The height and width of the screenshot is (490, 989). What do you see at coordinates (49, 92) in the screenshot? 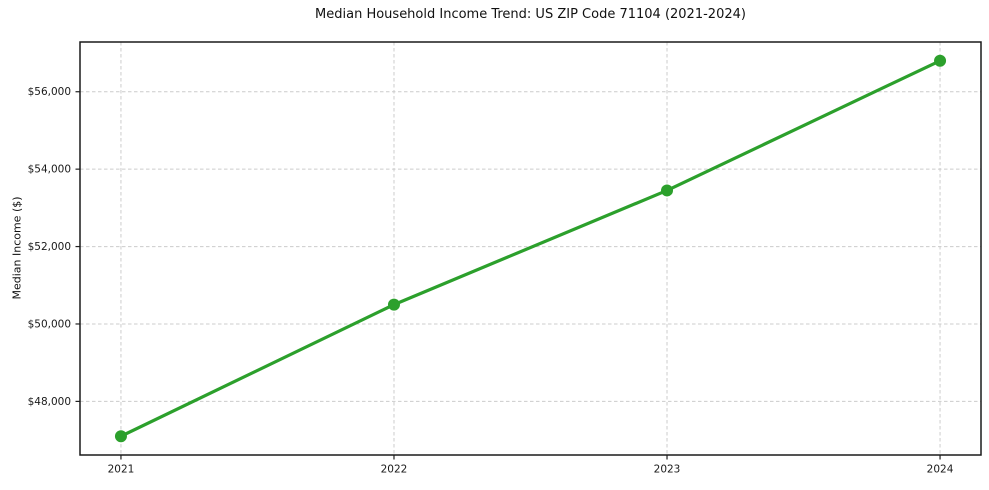
I see `y-tick-label: $56,000` at bounding box center [49, 92].